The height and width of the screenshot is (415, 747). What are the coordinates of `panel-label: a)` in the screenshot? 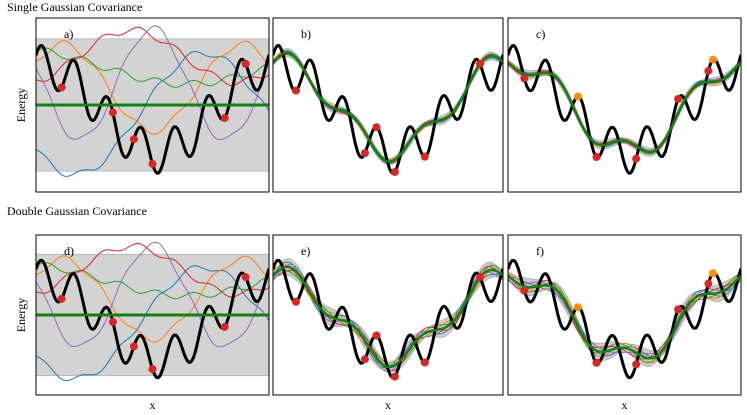 It's located at (68, 34).